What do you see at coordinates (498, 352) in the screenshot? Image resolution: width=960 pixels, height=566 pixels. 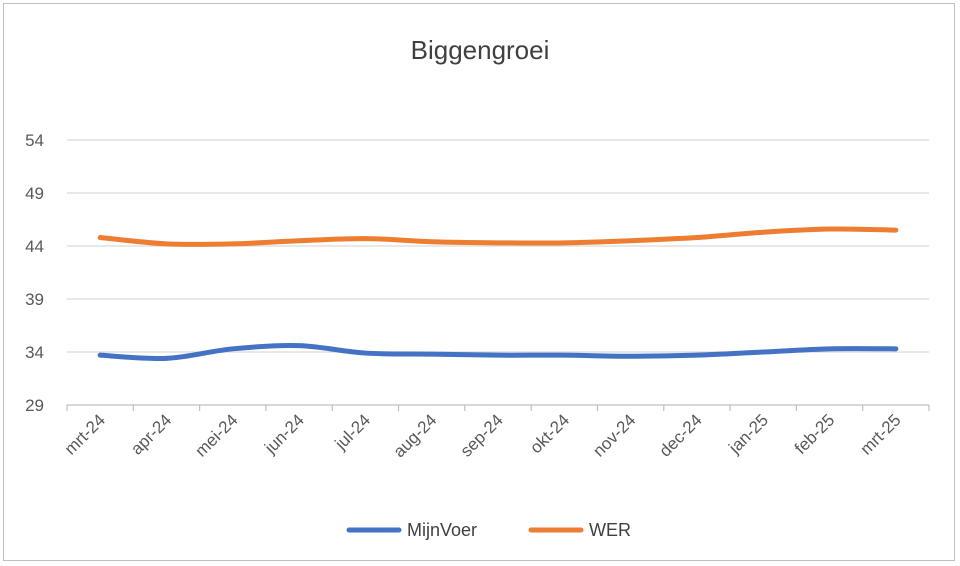 I see `series-line-mijnvoer` at bounding box center [498, 352].